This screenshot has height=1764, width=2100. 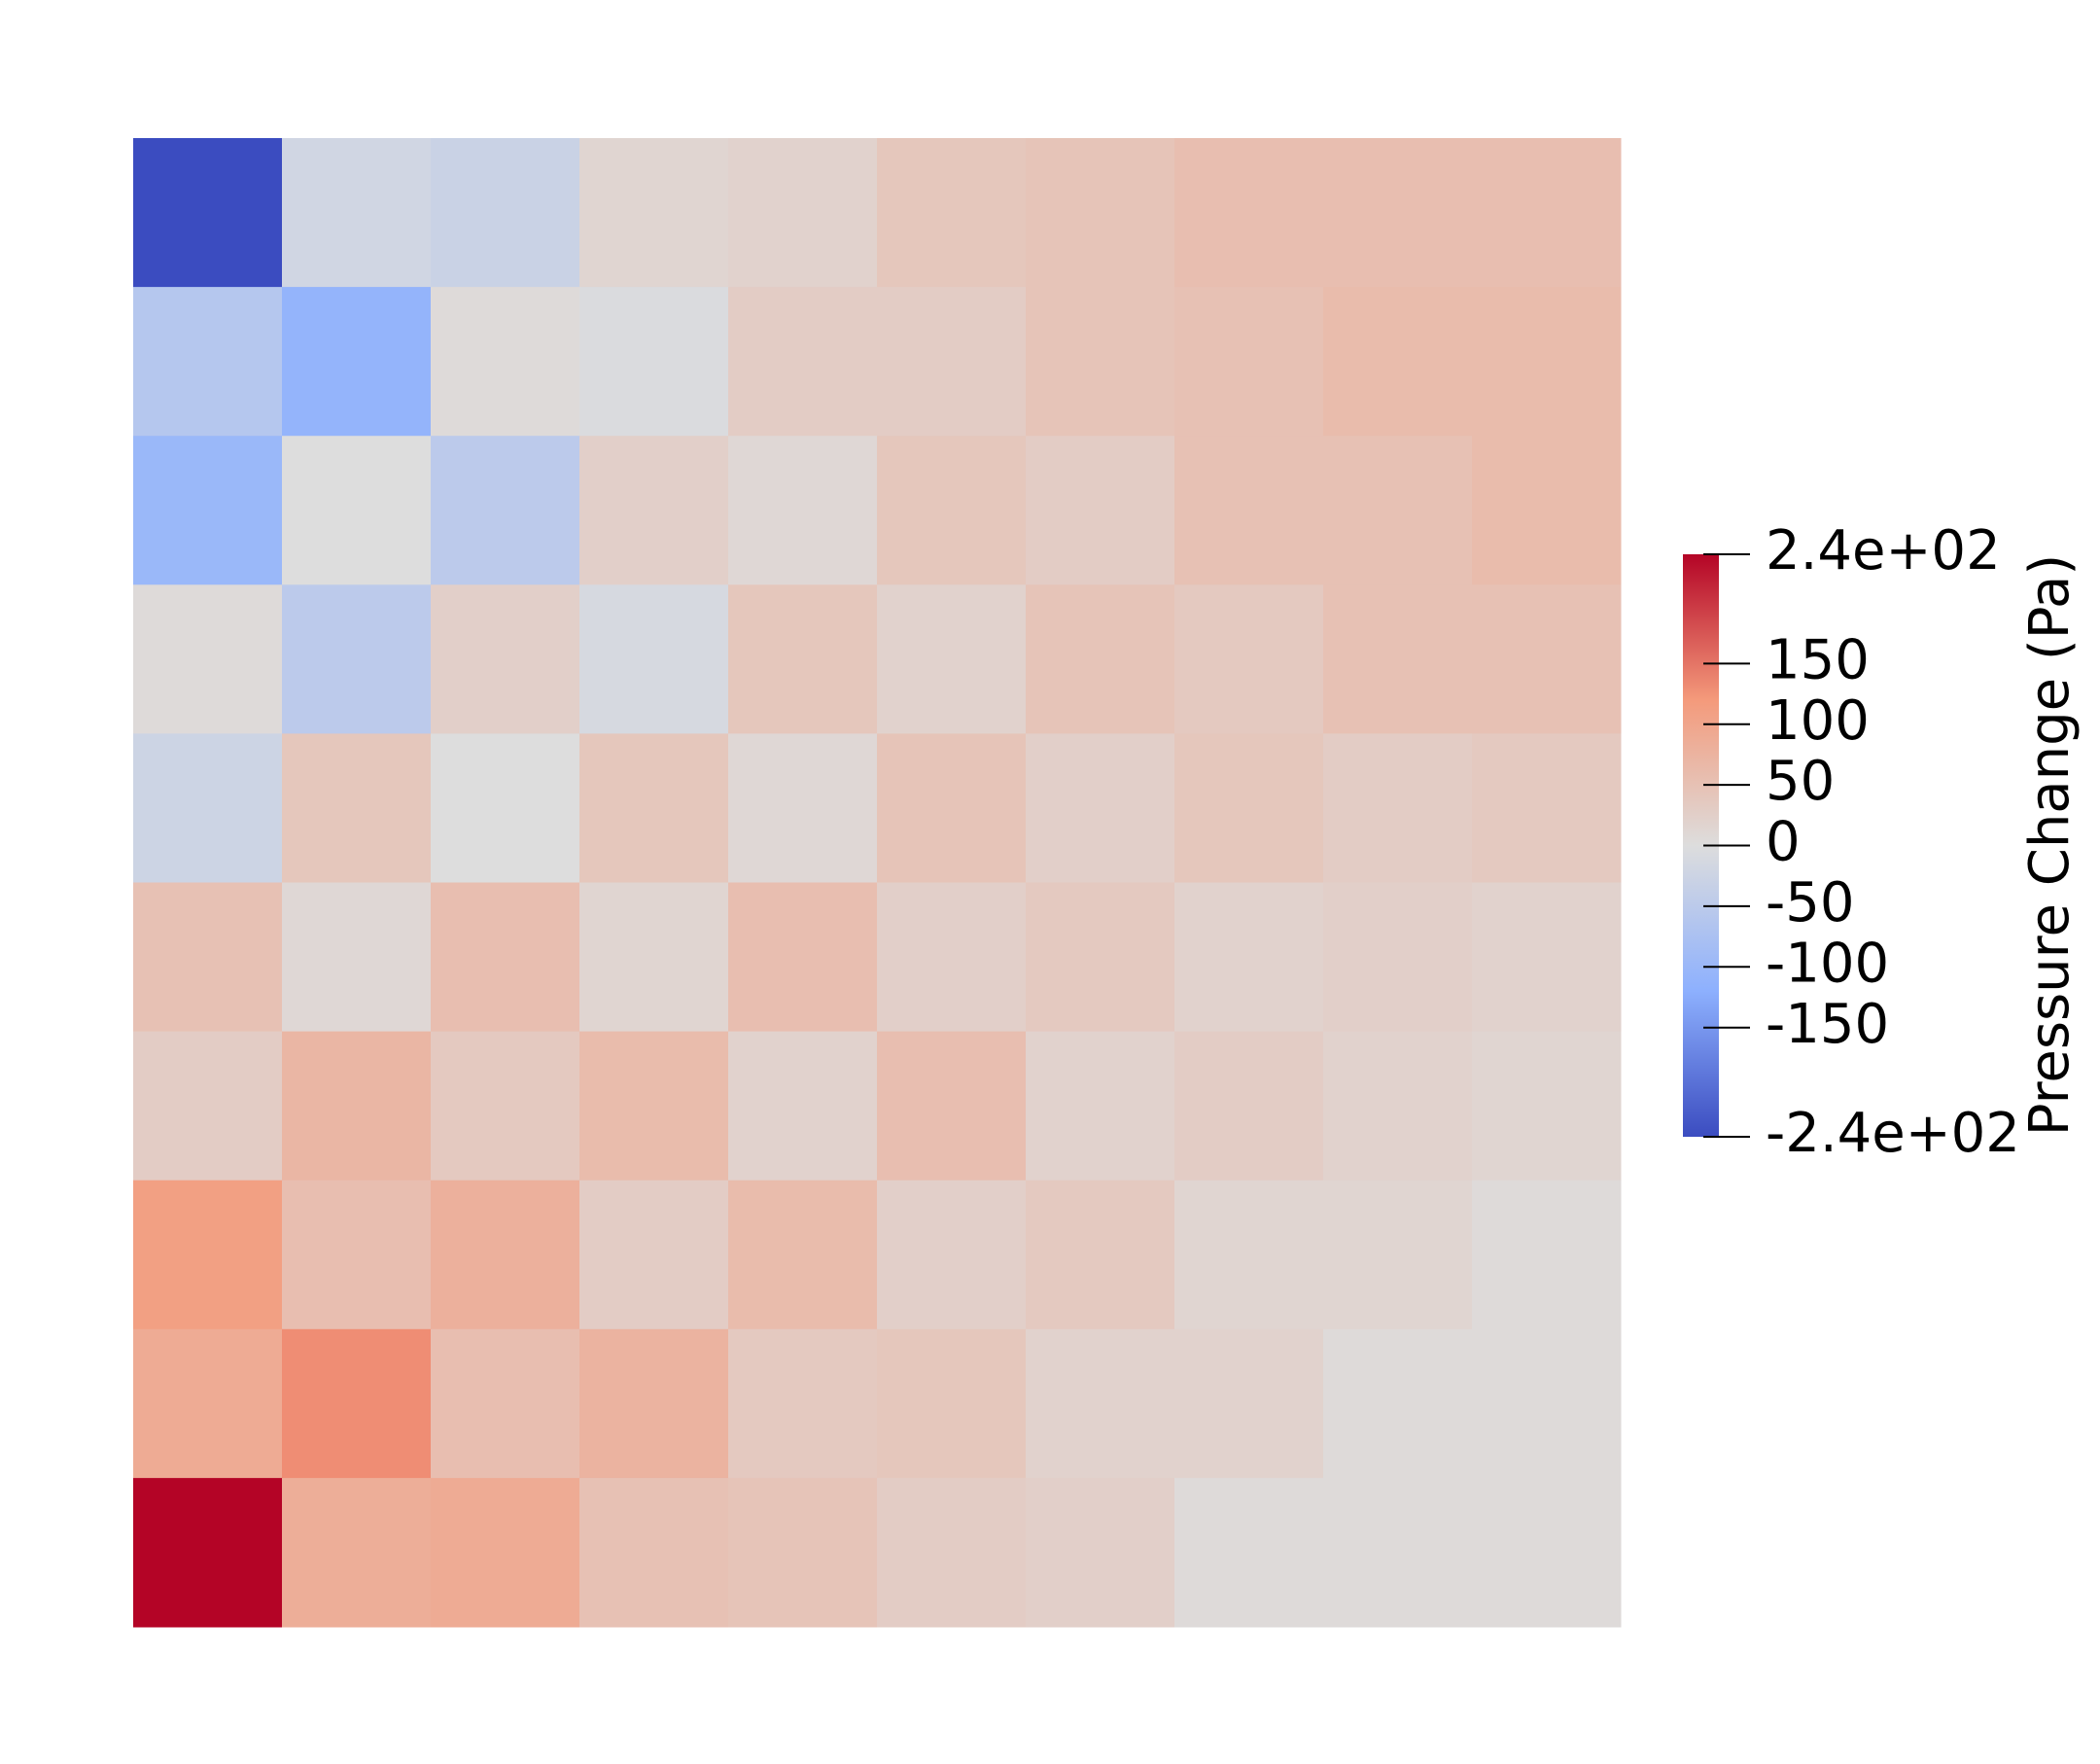 I want to click on colorbar-tick-label: 50, so click(x=1800, y=781).